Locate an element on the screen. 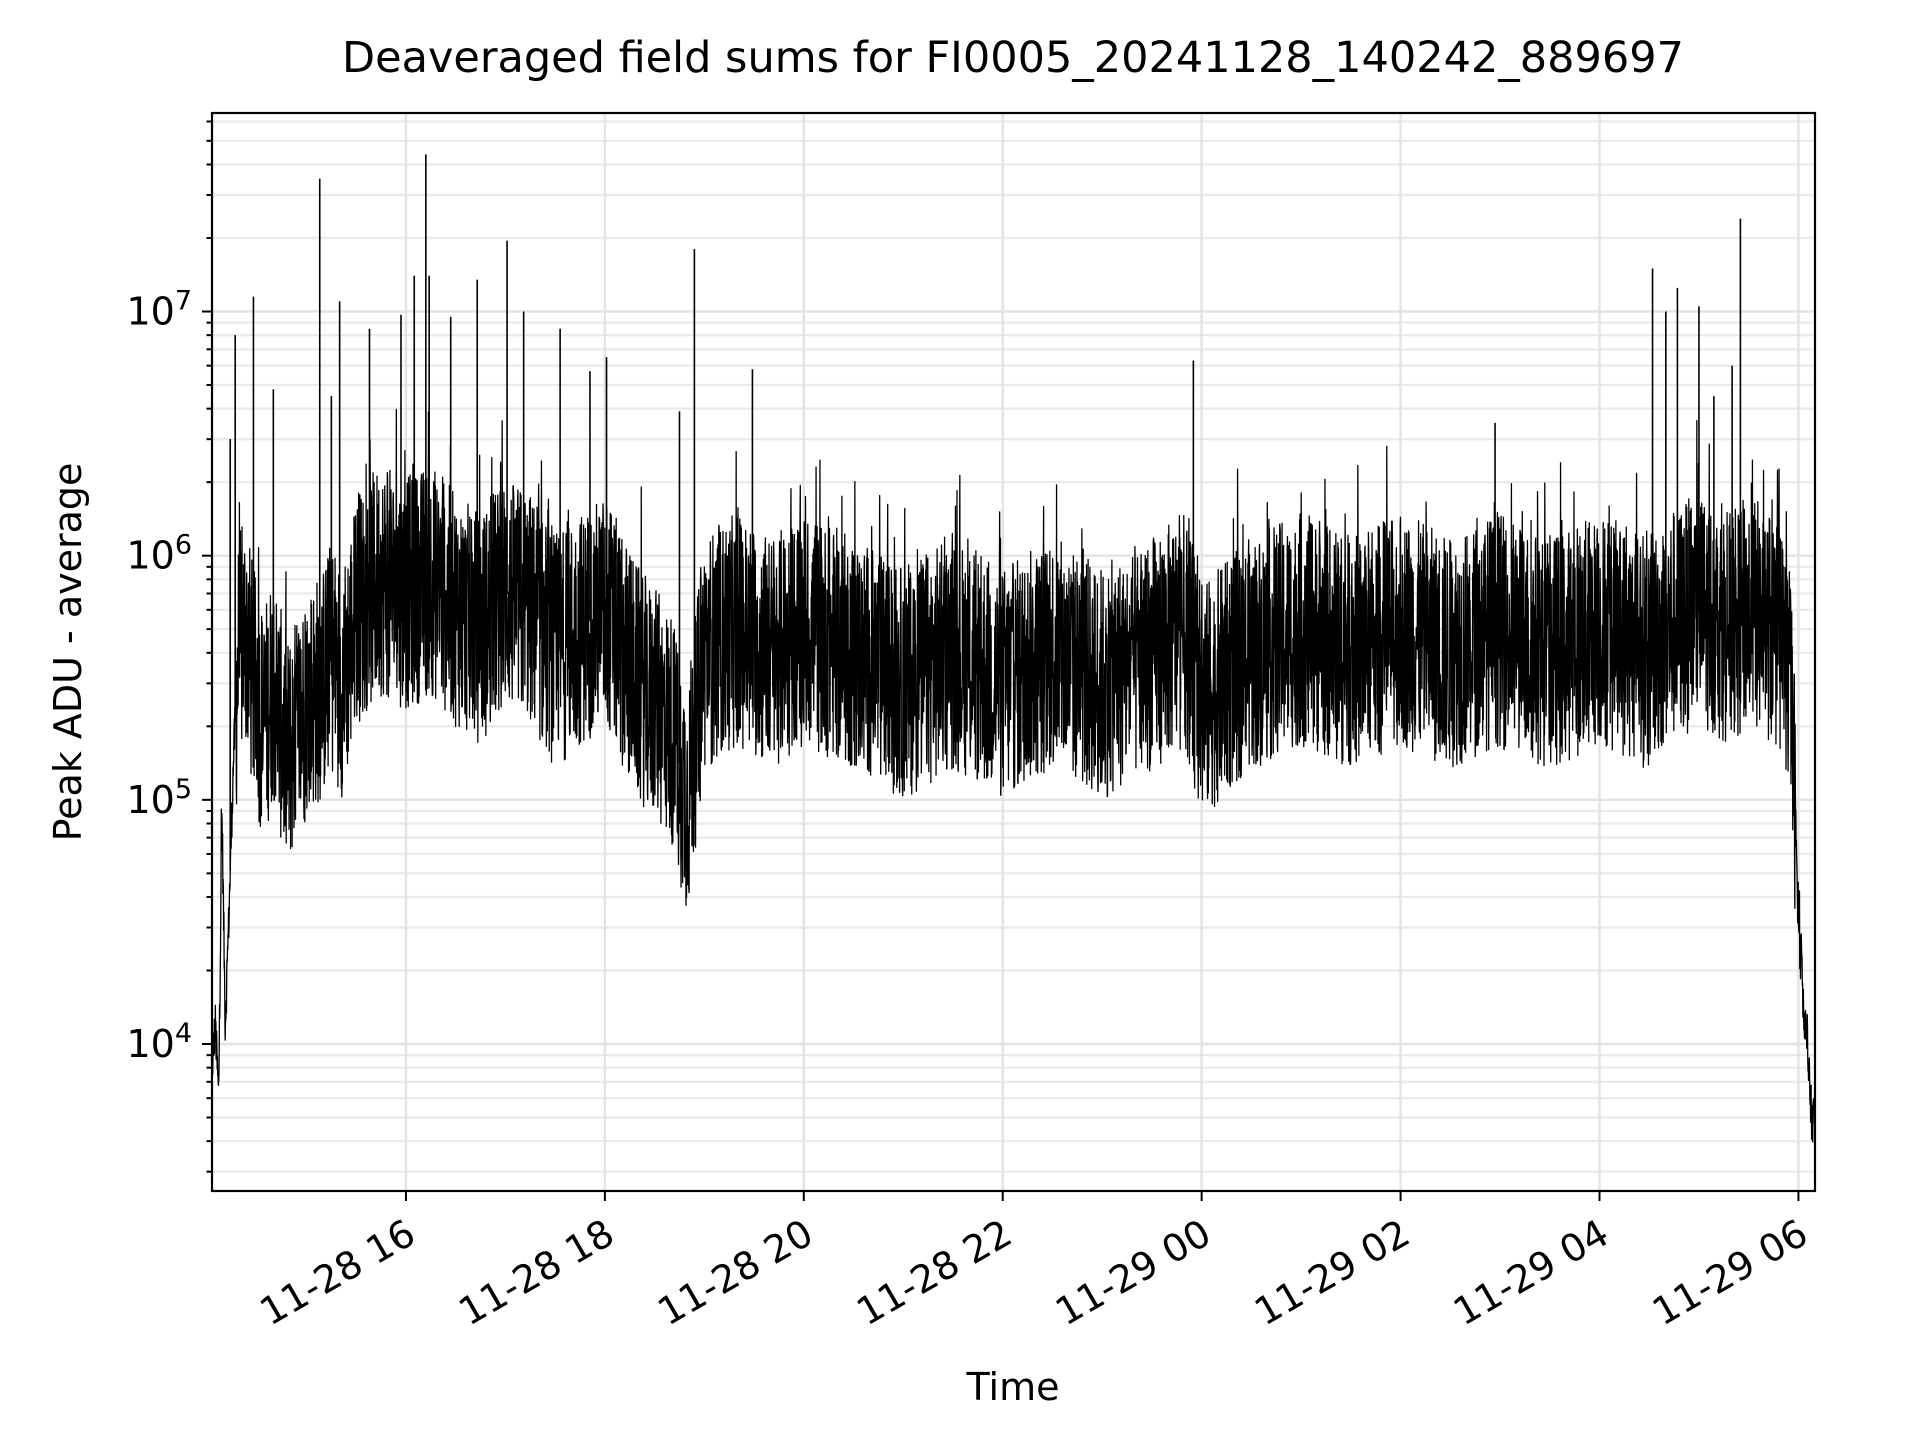 The height and width of the screenshot is (1440, 1920). y-tick-label: 107 is located at coordinates (159, 309).